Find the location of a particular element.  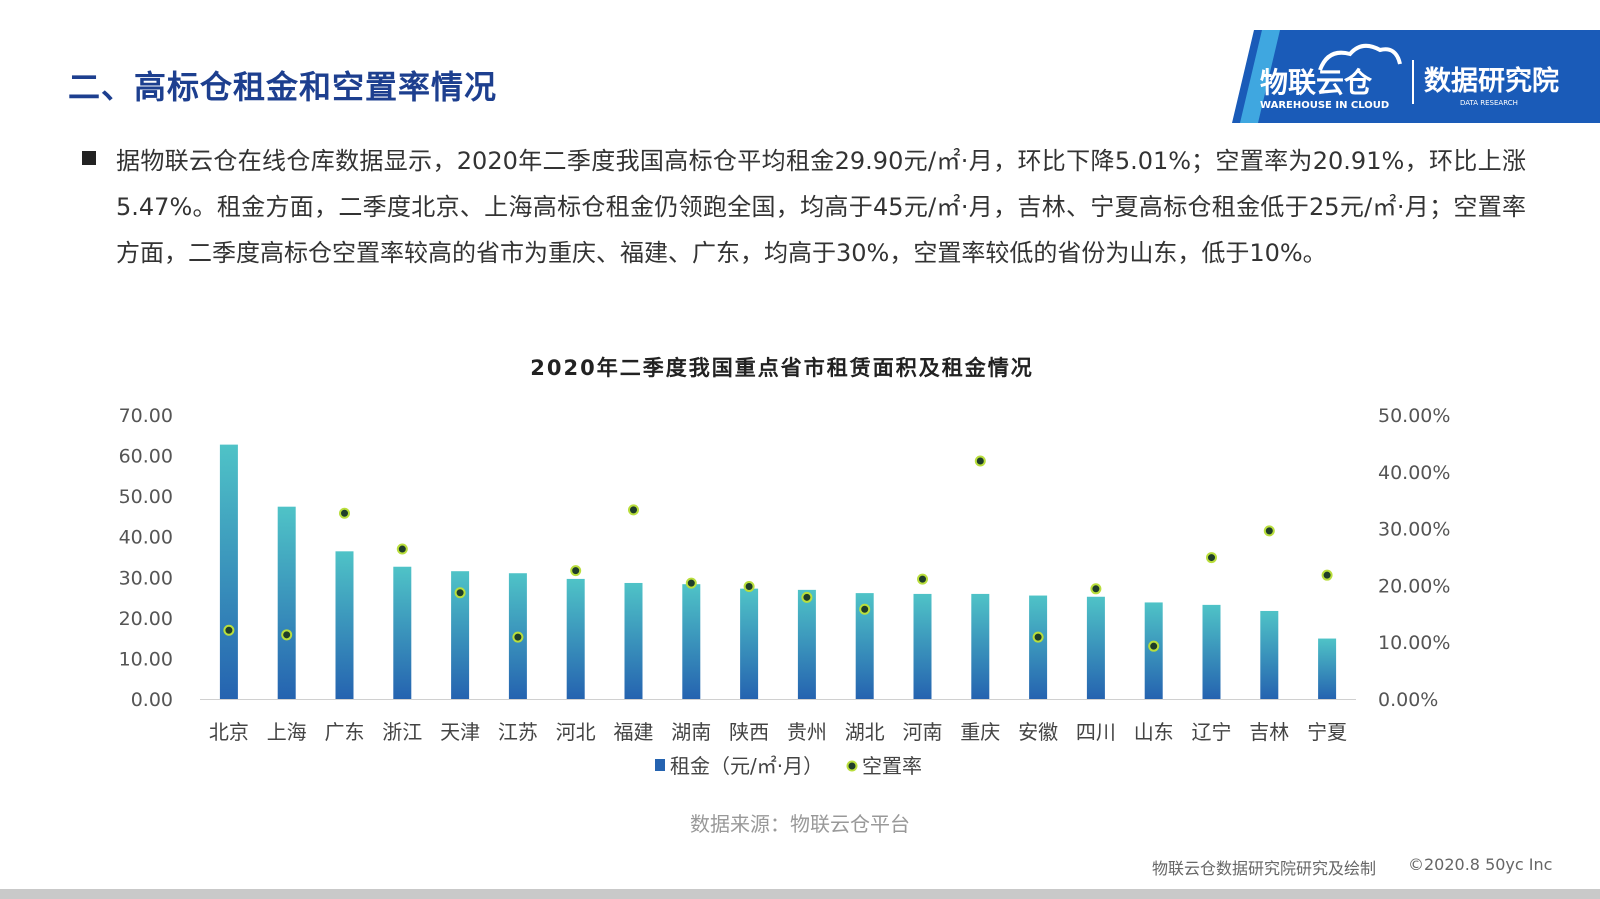

x-tick-label: 广东 is located at coordinates (345, 732).